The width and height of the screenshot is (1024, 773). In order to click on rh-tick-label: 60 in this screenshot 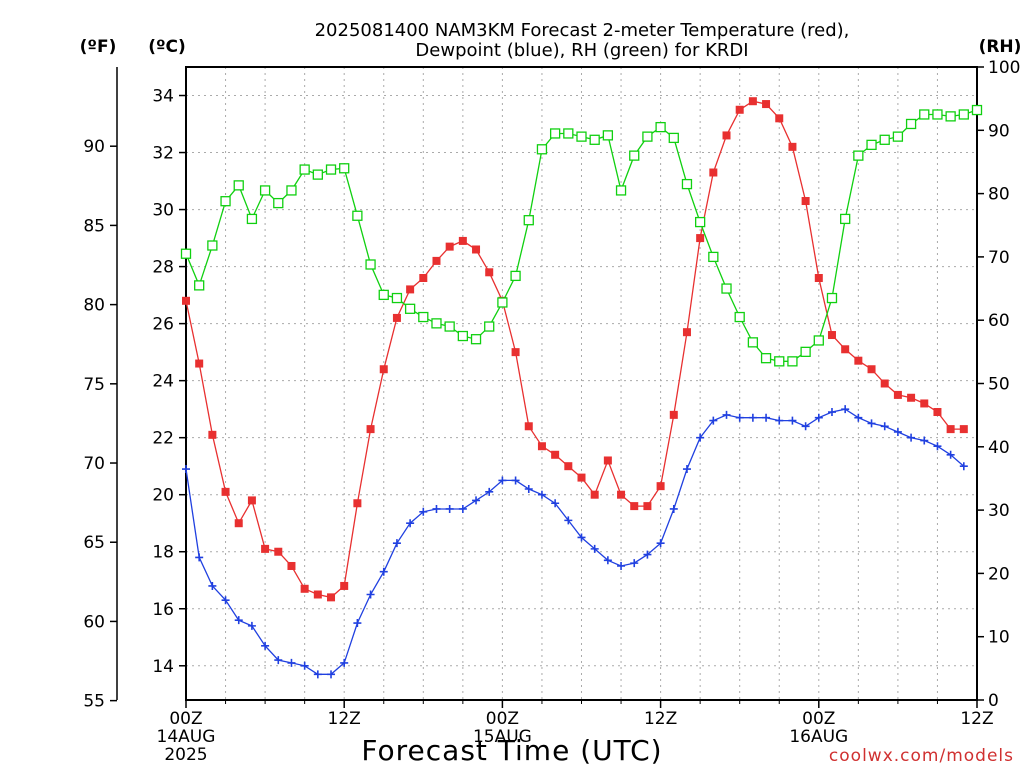, I will do `click(999, 321)`.